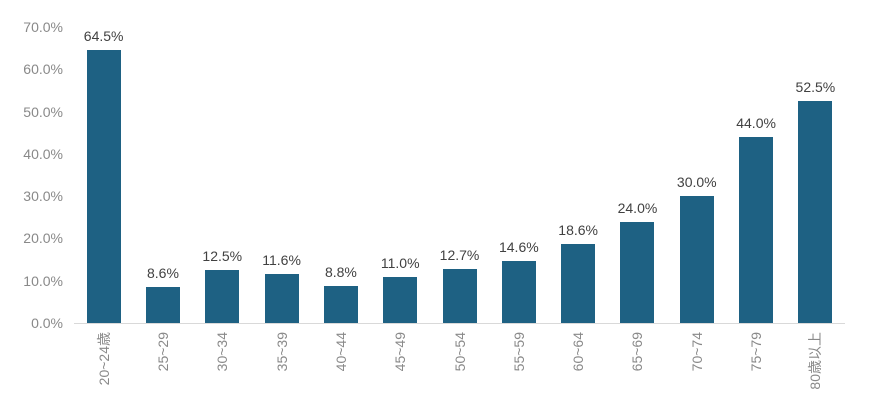  What do you see at coordinates (400, 352) in the screenshot?
I see `x-axis-category-label: 45~49` at bounding box center [400, 352].